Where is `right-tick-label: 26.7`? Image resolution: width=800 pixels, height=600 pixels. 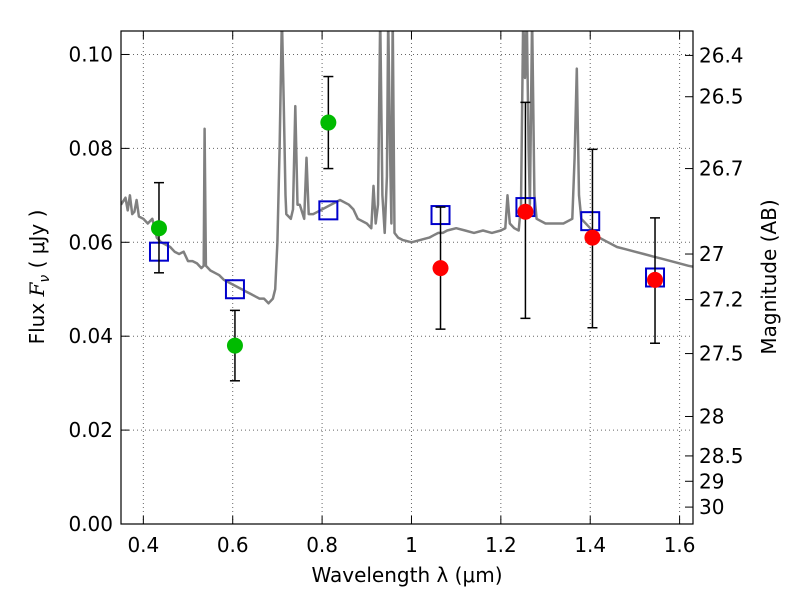 right-tick-label: 26.7 is located at coordinates (721, 169).